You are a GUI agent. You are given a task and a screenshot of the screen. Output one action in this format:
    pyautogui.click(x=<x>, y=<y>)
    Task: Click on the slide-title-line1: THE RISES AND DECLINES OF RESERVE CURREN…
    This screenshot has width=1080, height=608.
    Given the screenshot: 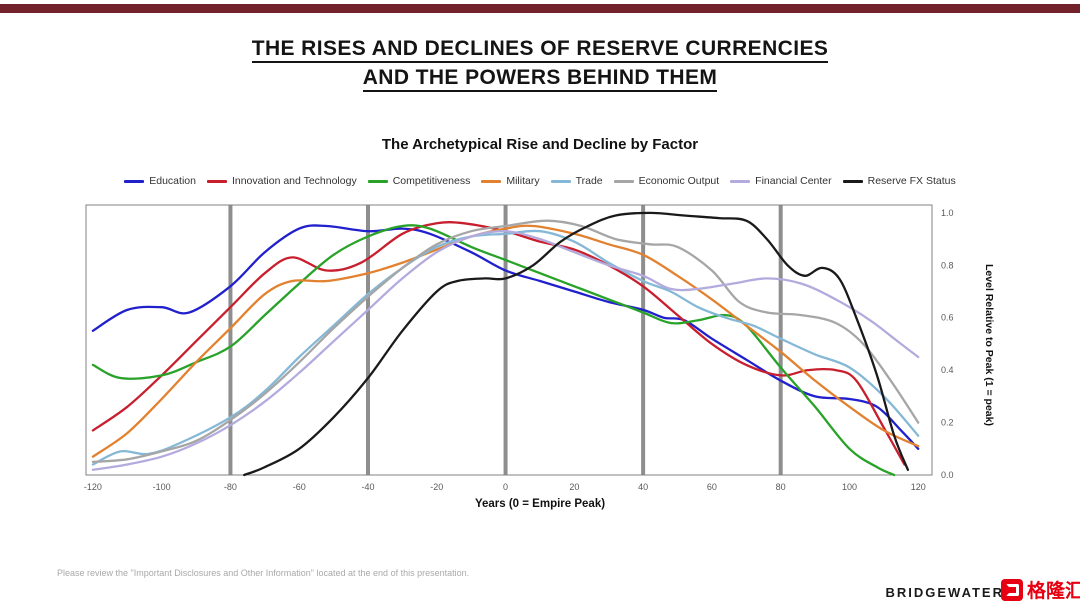 What is the action you would take?
    pyautogui.click(x=540, y=48)
    